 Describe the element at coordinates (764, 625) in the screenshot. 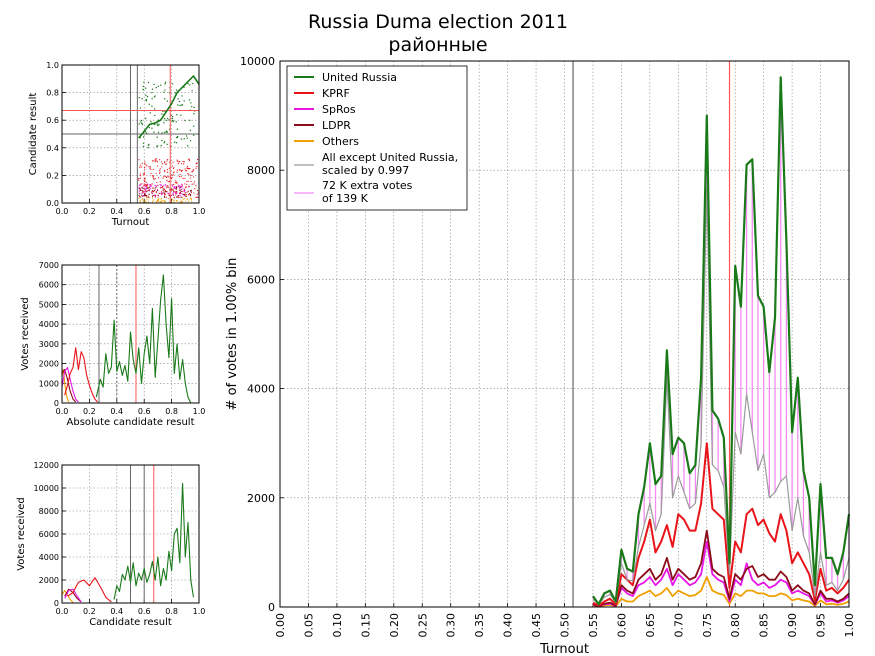

I see `x-tick-label: 0.85` at that location.